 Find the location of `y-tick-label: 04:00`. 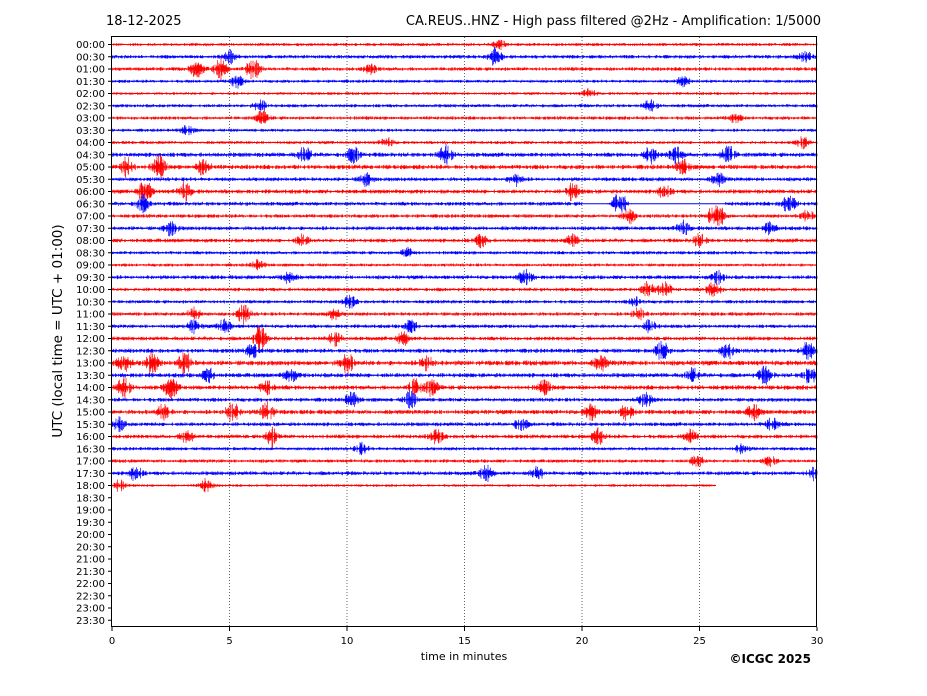

y-tick-label: 04:00 is located at coordinates (90, 143).